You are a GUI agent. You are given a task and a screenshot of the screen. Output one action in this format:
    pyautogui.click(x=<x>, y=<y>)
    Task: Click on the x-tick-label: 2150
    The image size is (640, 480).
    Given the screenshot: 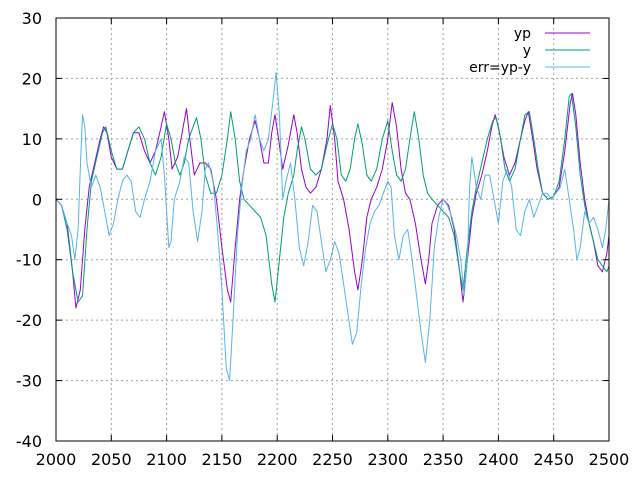 What is the action you would take?
    pyautogui.click(x=222, y=459)
    